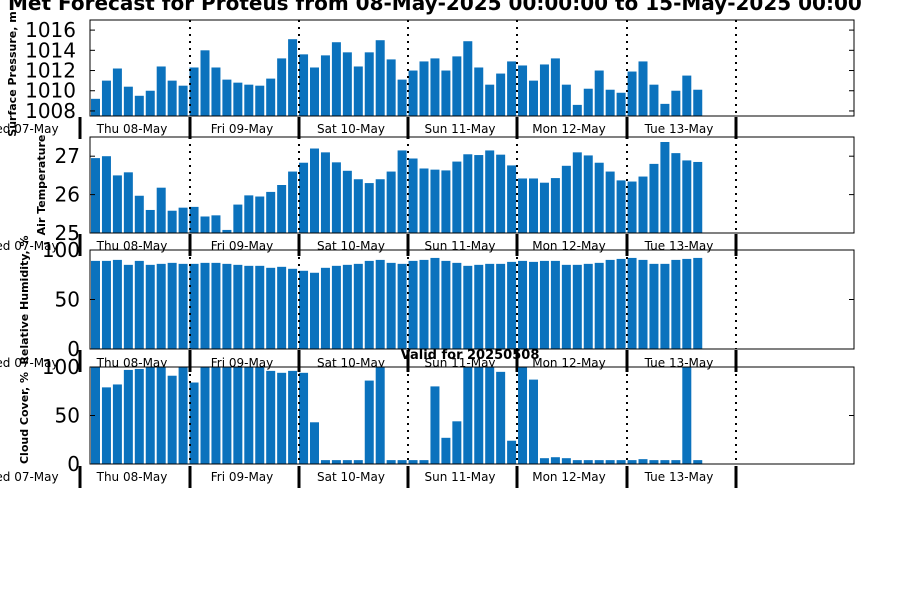 This screenshot has height=600, width=900. What do you see at coordinates (472, 185) in the screenshot?
I see `temperature-frame` at bounding box center [472, 185].